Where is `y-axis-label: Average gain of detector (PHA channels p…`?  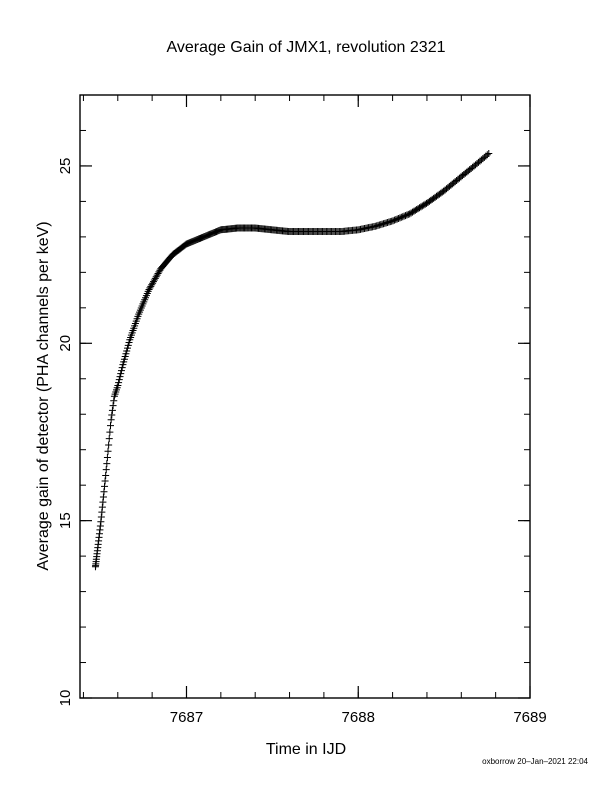 y-axis-label: Average gain of detector (PHA channels p… is located at coordinates (43, 395).